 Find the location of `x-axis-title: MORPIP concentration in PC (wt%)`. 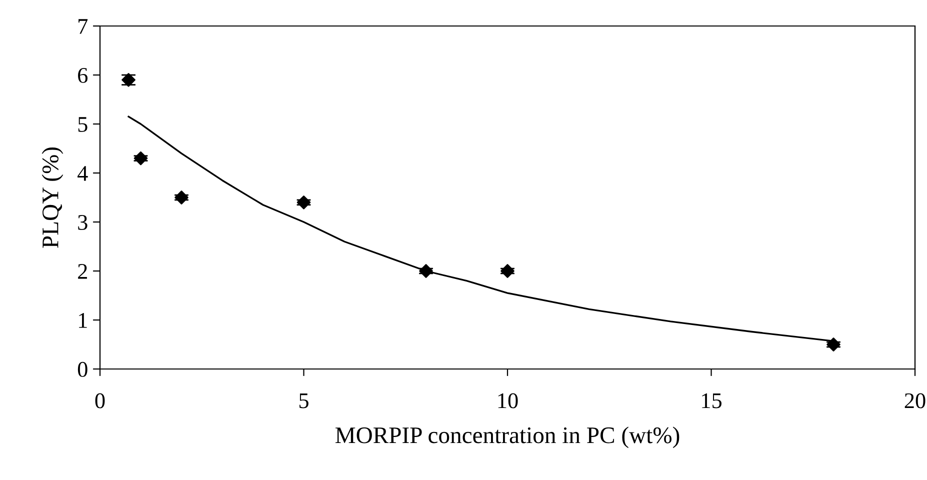

x-axis-title: MORPIP concentration in PC (wt%) is located at coordinates (507, 437).